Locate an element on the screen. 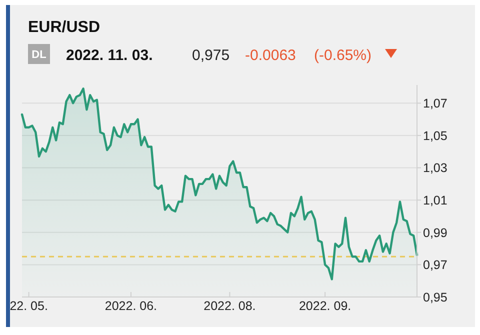 The width and height of the screenshot is (480, 335). x-tick-label: 2022. 09. is located at coordinates (325, 306).